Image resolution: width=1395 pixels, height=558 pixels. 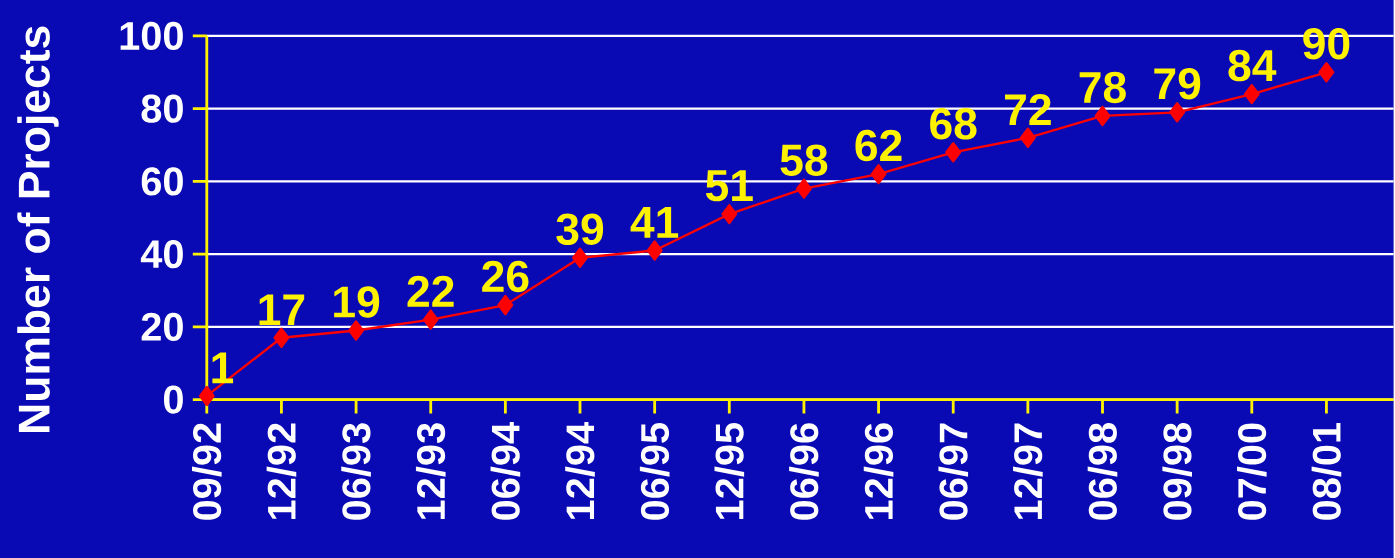 What do you see at coordinates (1102, 471) in the screenshot?
I see `x-tick-label: 06/98` at bounding box center [1102, 471].